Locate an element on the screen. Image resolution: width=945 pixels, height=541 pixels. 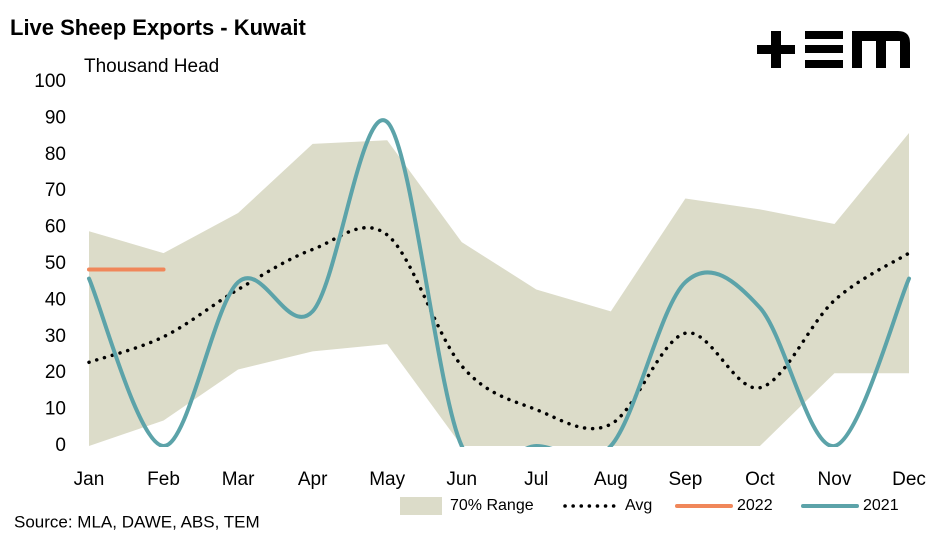
source: Source: MLA, DAWE, ABS, TEM is located at coordinates (137, 521).